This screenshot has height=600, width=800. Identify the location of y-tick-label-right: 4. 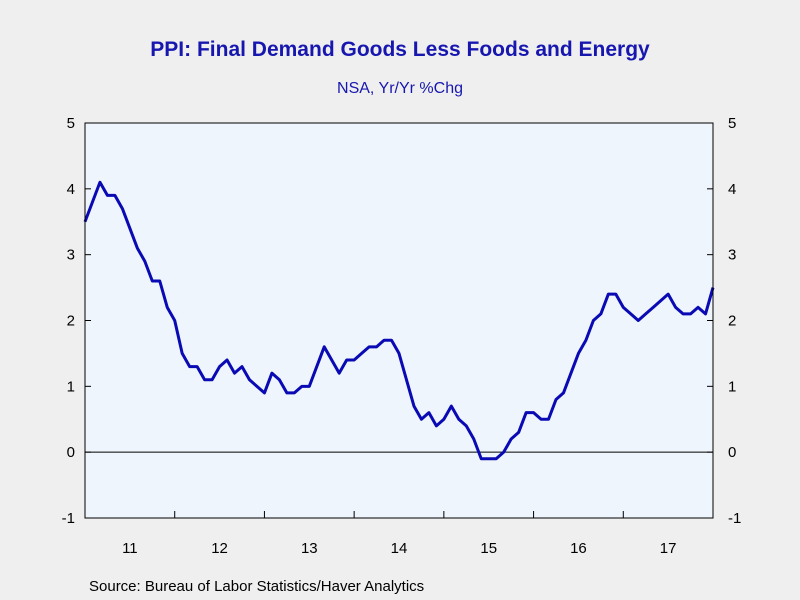
(732, 189).